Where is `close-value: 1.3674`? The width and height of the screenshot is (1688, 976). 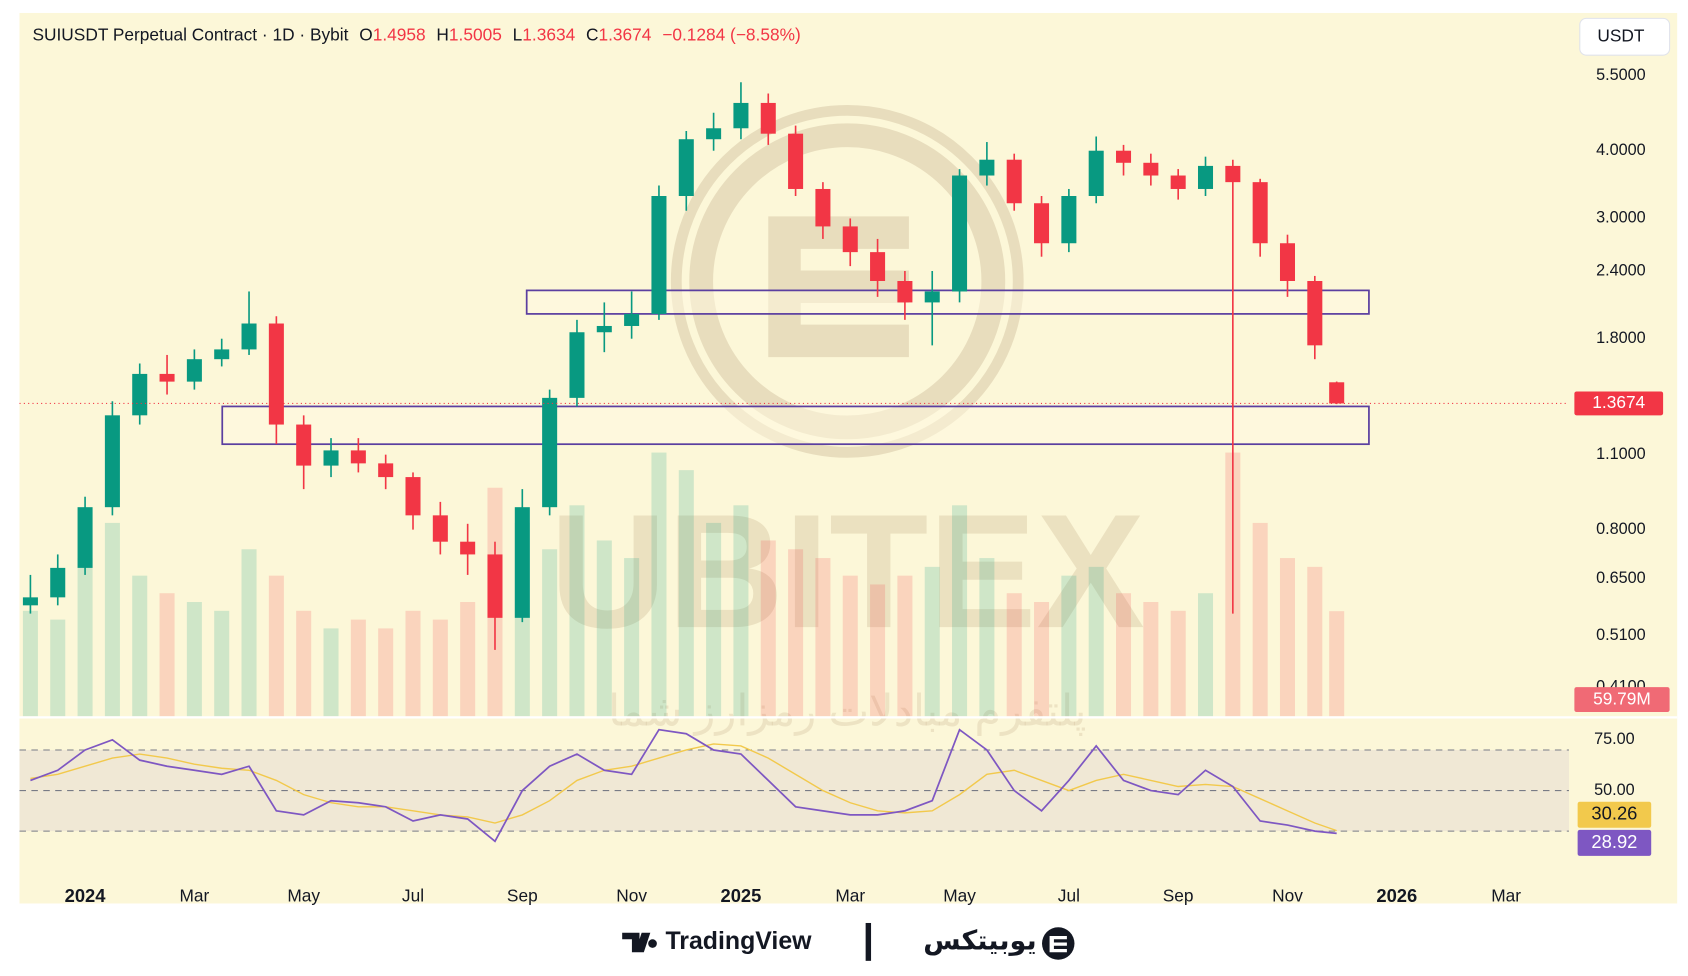
close-value: 1.3674 is located at coordinates (625, 34).